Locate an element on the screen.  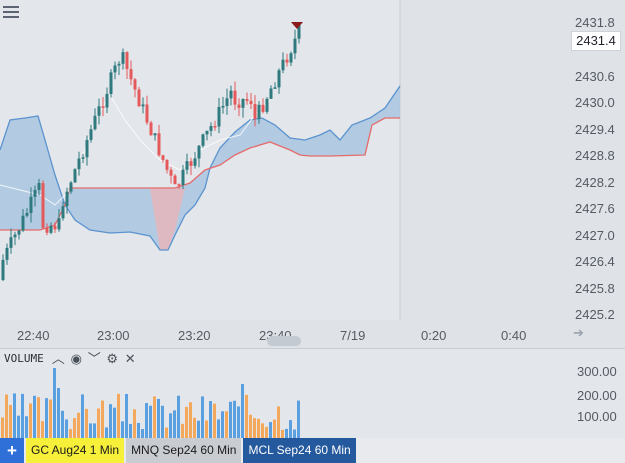
gear-icon: ⚙ is located at coordinates (112, 358).